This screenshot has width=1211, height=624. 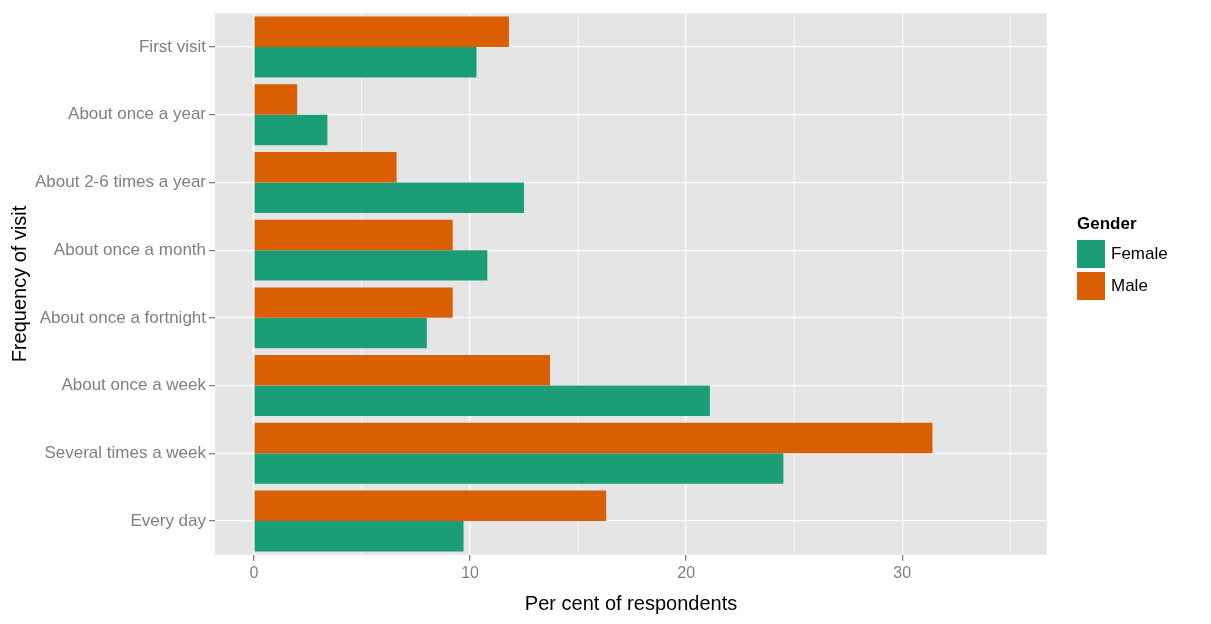 I want to click on y-tick-label: Every day, so click(x=168, y=520).